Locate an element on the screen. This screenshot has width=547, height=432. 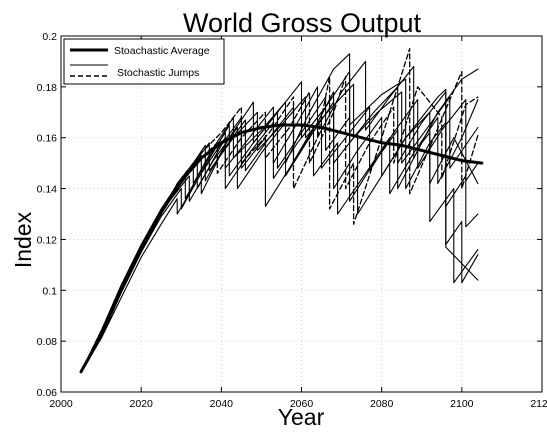
y-tick-label: 0.16 is located at coordinates (47, 139).